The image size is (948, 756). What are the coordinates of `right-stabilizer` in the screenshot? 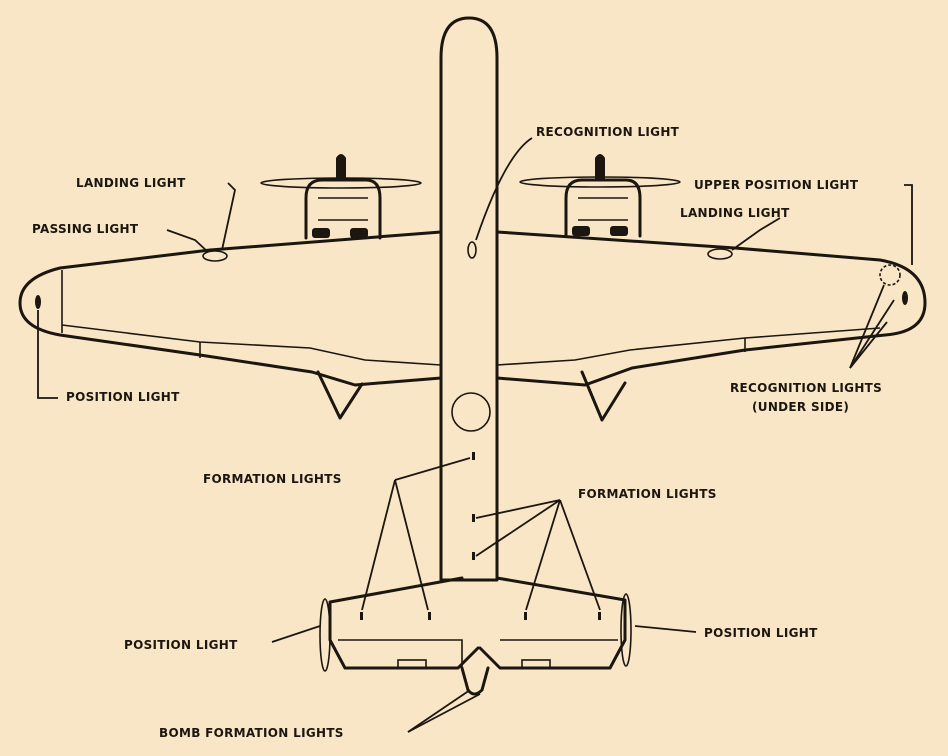 It's located at (552, 623).